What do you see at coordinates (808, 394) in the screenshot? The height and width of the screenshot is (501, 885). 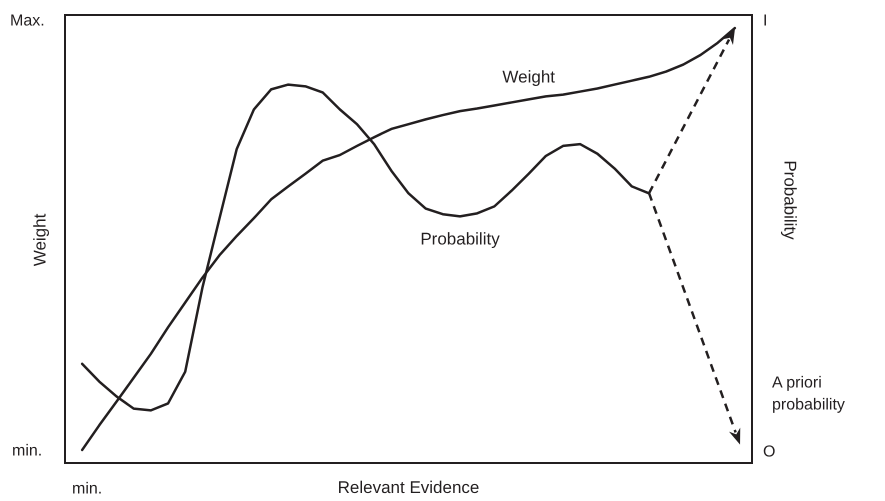 I see `text: A priori probability` at bounding box center [808, 394].